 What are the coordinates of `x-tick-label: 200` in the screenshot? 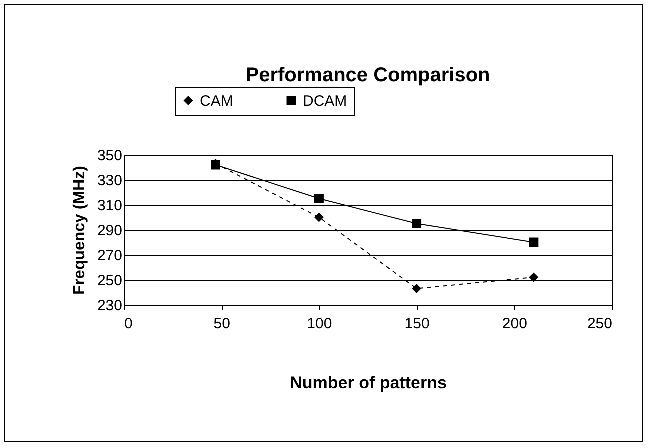 It's located at (515, 324).